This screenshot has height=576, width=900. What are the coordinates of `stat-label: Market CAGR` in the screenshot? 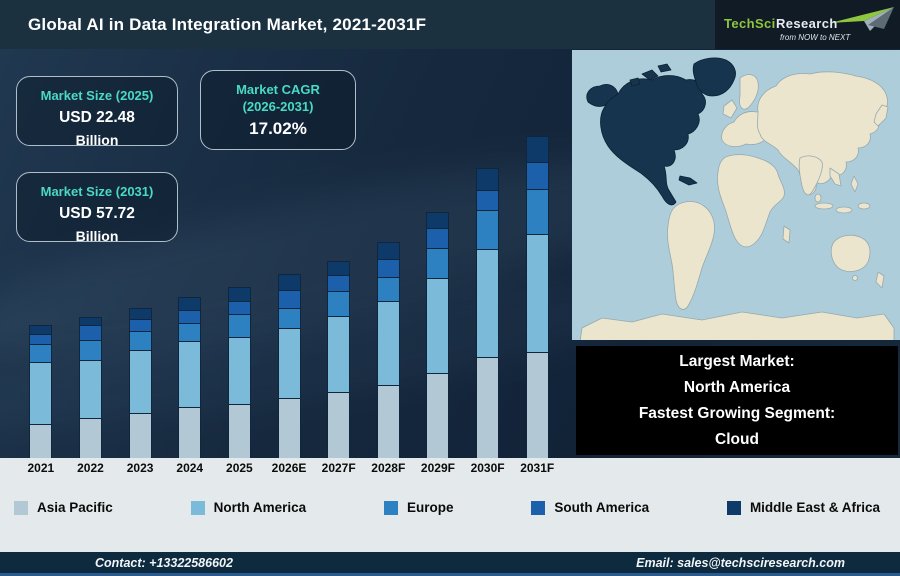 It's located at (278, 89).